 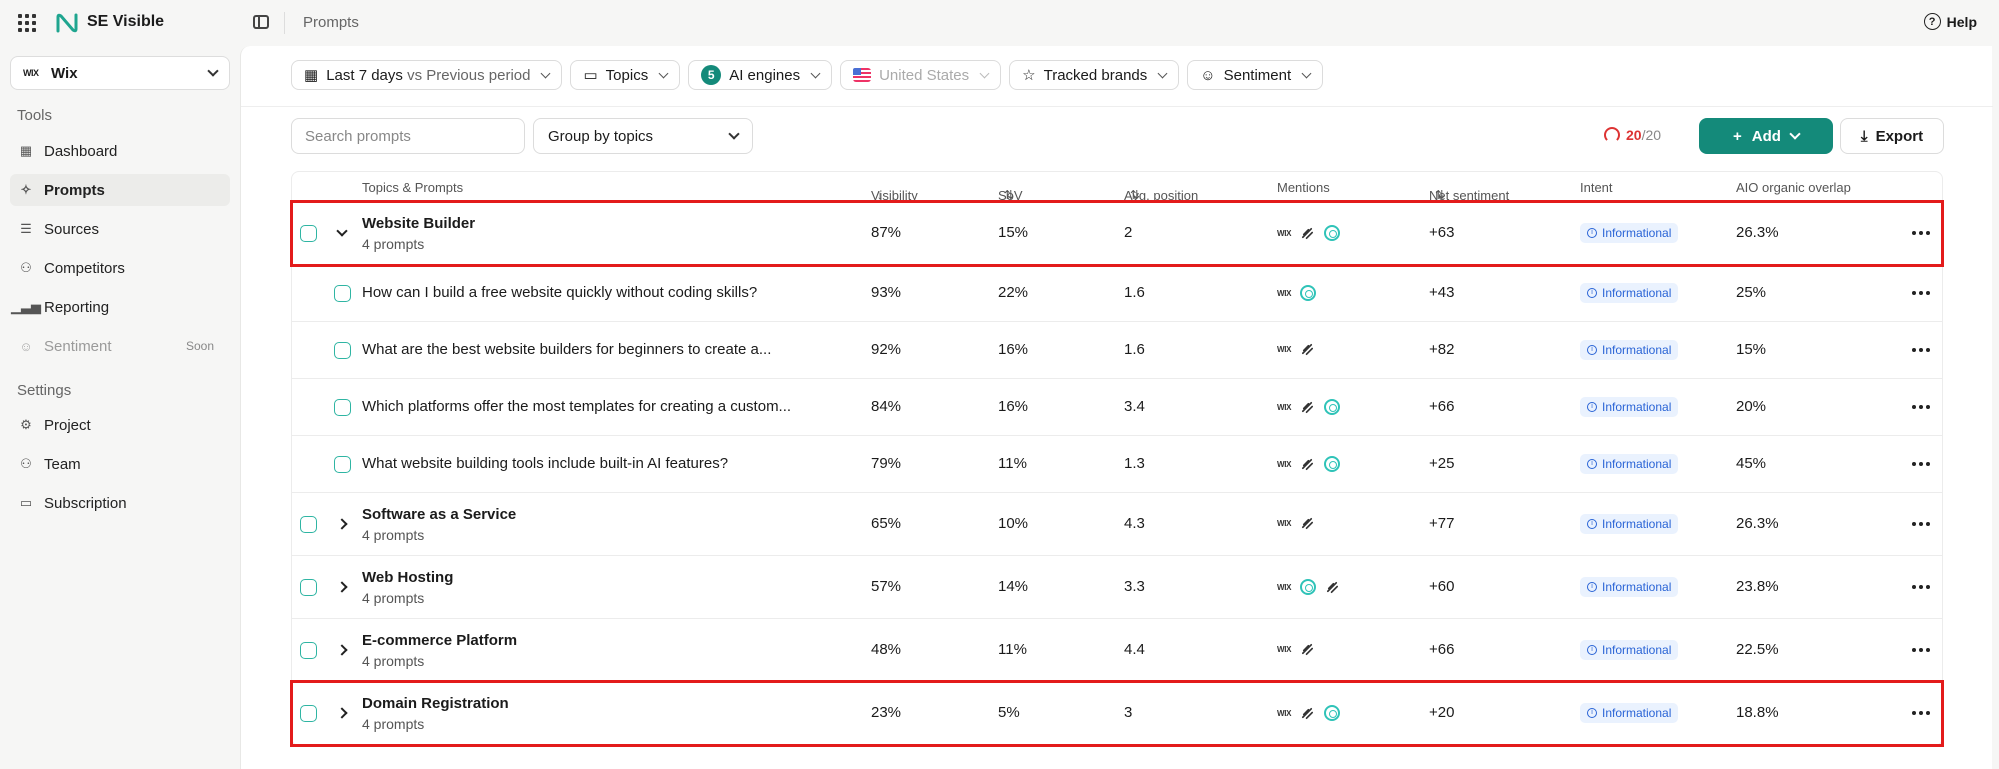 What do you see at coordinates (120, 268) in the screenshot?
I see `sidebar-item-competitors: ⚇ Competitors` at bounding box center [120, 268].